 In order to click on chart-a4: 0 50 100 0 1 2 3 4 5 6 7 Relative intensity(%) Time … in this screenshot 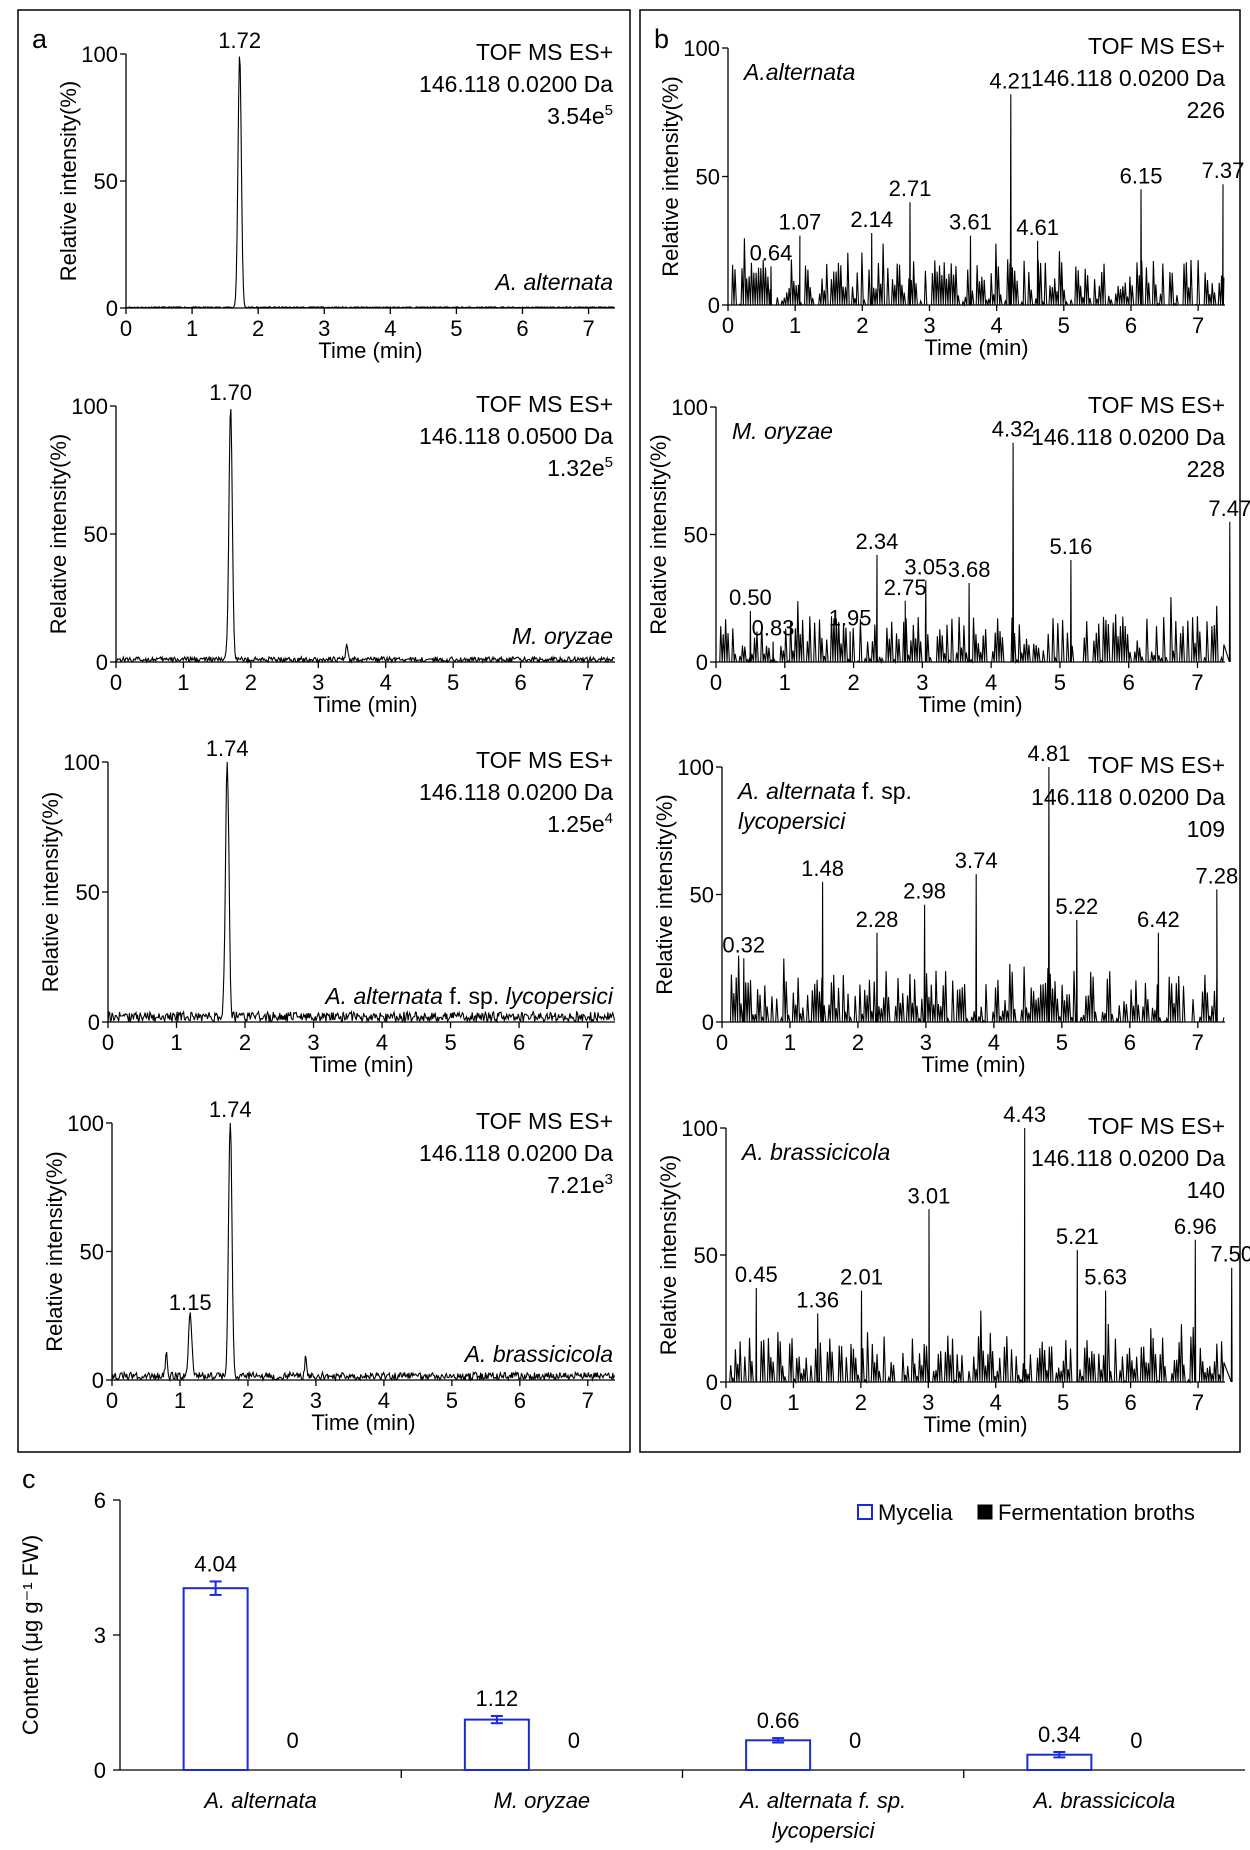, I will do `click(329, 1266)`.